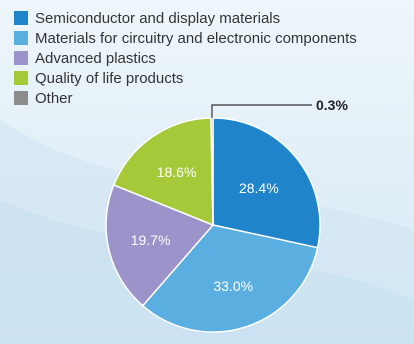  I want to click on slice-label-semiconductor: 28.4%, so click(259, 188).